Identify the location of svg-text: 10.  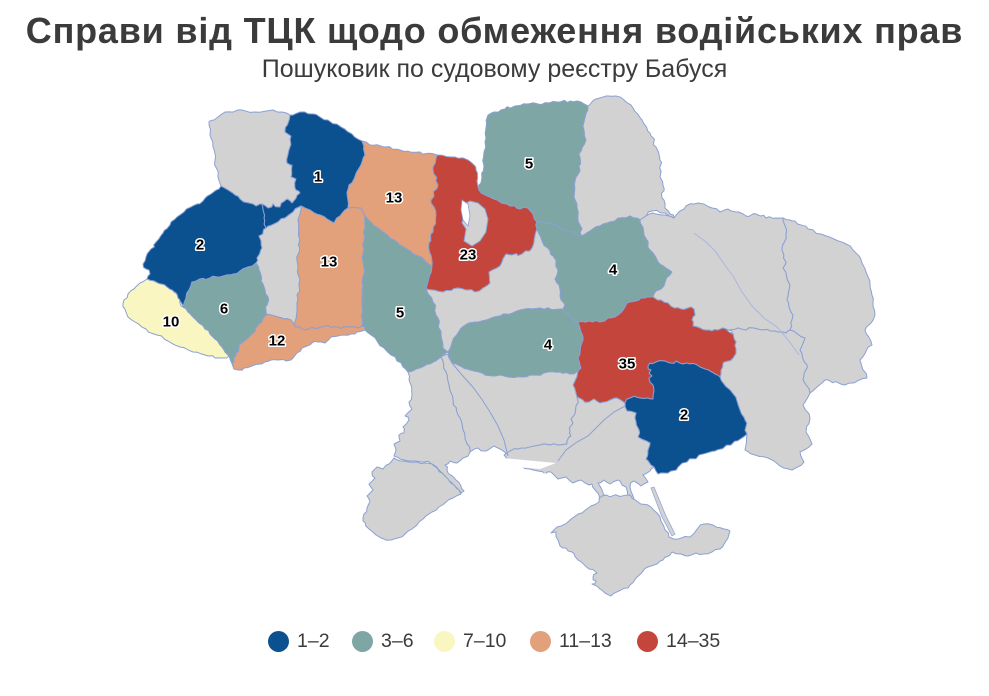
(171, 322).